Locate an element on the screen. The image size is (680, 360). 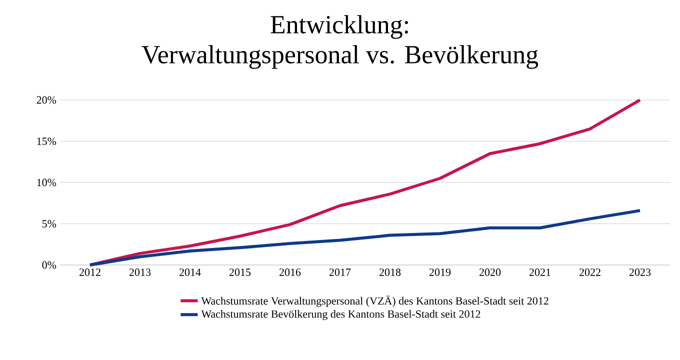
x-tick-label: 2017 is located at coordinates (340, 272).